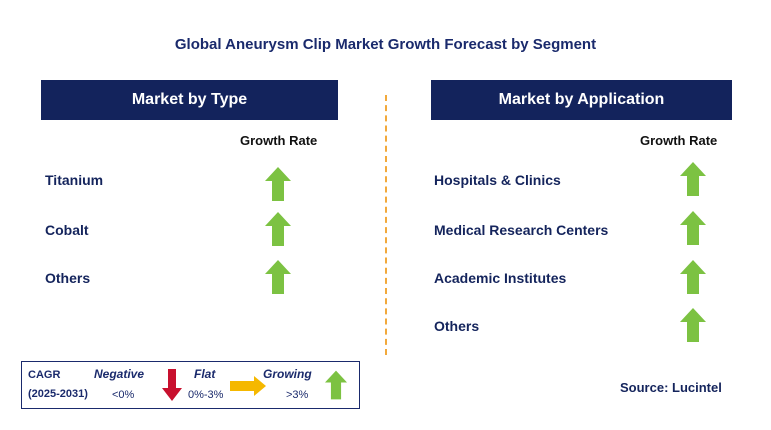 This screenshot has width=771, height=430. I want to click on legend-growing-label: Growing, so click(287, 374).